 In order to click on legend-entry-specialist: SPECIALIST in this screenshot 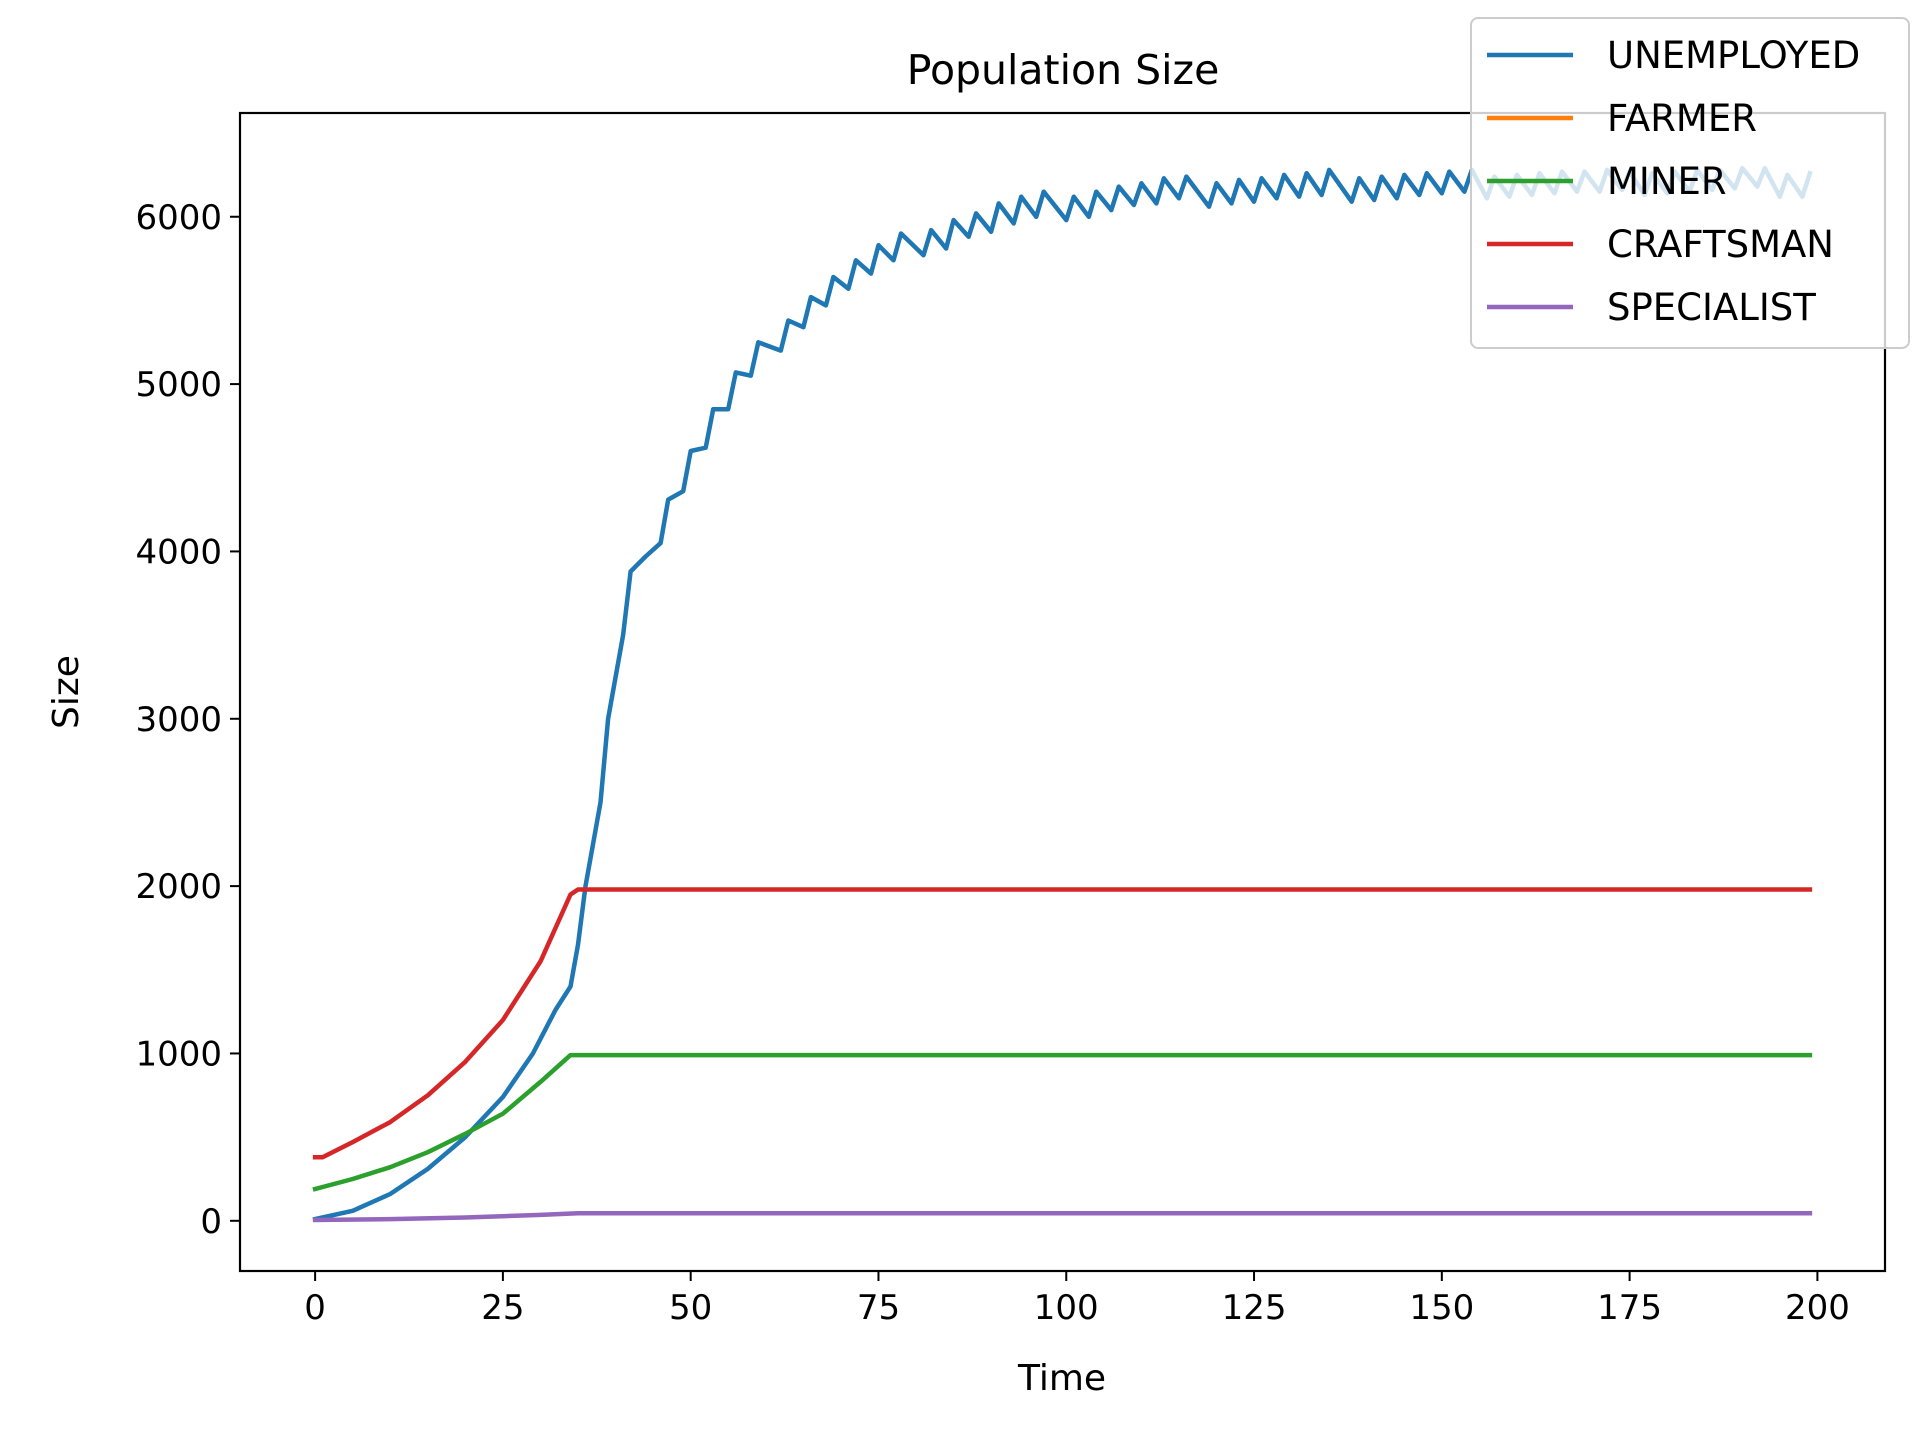, I will do `click(1651, 307)`.